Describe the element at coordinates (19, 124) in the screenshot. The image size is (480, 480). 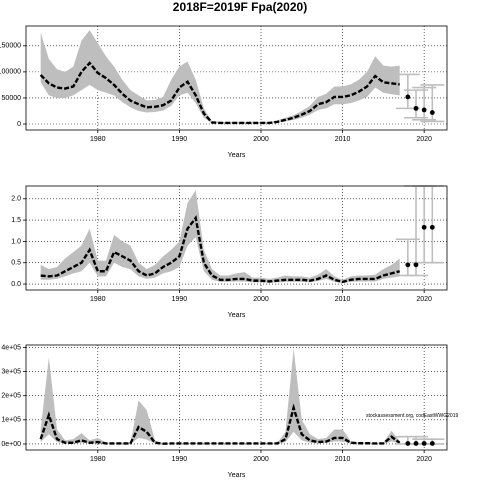
I see `y-tick-label: 0` at that location.